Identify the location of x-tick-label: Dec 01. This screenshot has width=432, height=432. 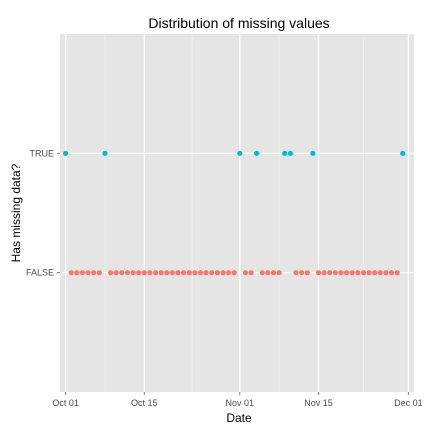
(408, 403).